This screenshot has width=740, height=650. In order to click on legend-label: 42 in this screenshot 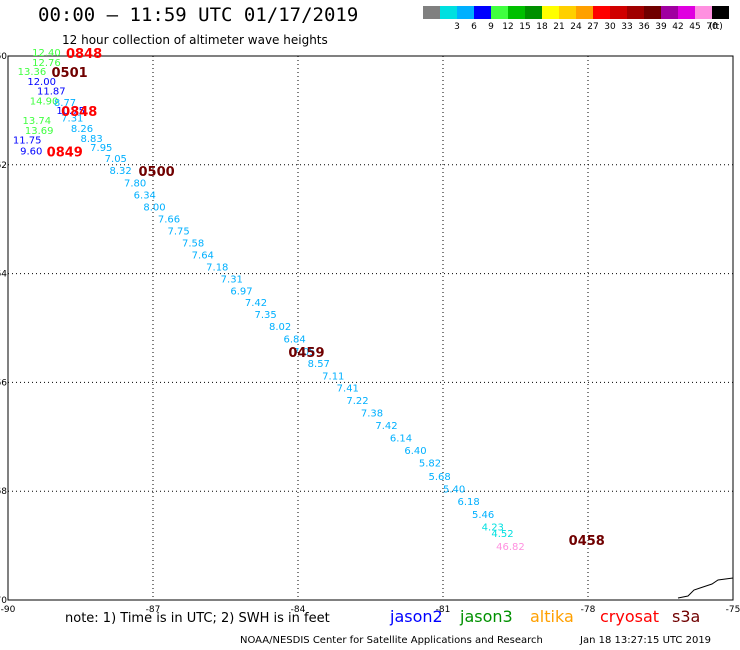, I will do `click(678, 27)`.